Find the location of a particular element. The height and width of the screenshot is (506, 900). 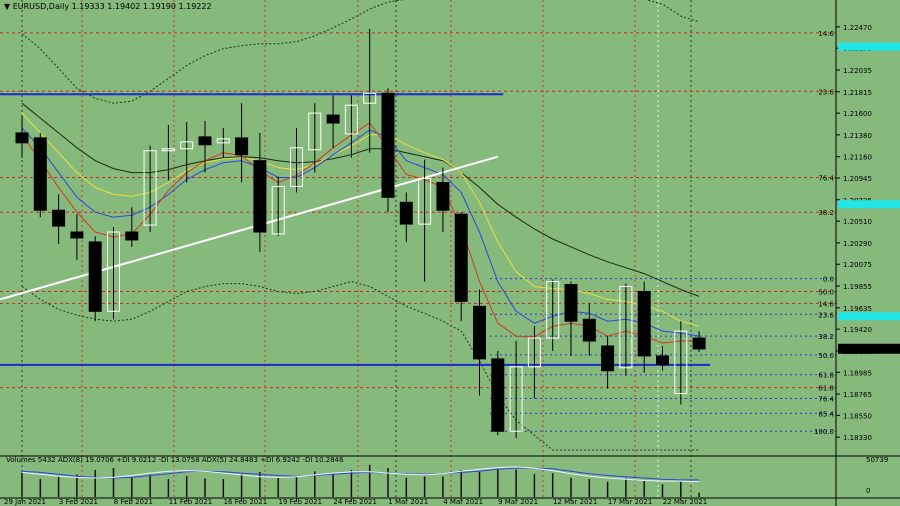

price-tick-label: 1.18765 is located at coordinates (857, 395).